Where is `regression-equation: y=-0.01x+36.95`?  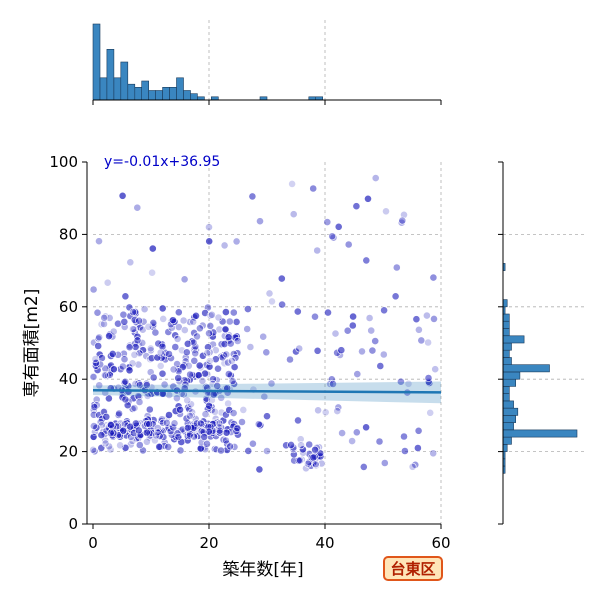 regression-equation: y=-0.01x+36.95 is located at coordinates (162, 162).